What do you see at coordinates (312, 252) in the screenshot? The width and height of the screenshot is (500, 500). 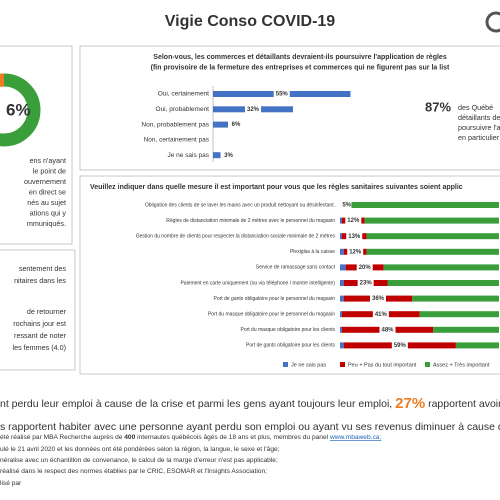 I see `category-label: Plexiglas à la caisse` at bounding box center [312, 252].